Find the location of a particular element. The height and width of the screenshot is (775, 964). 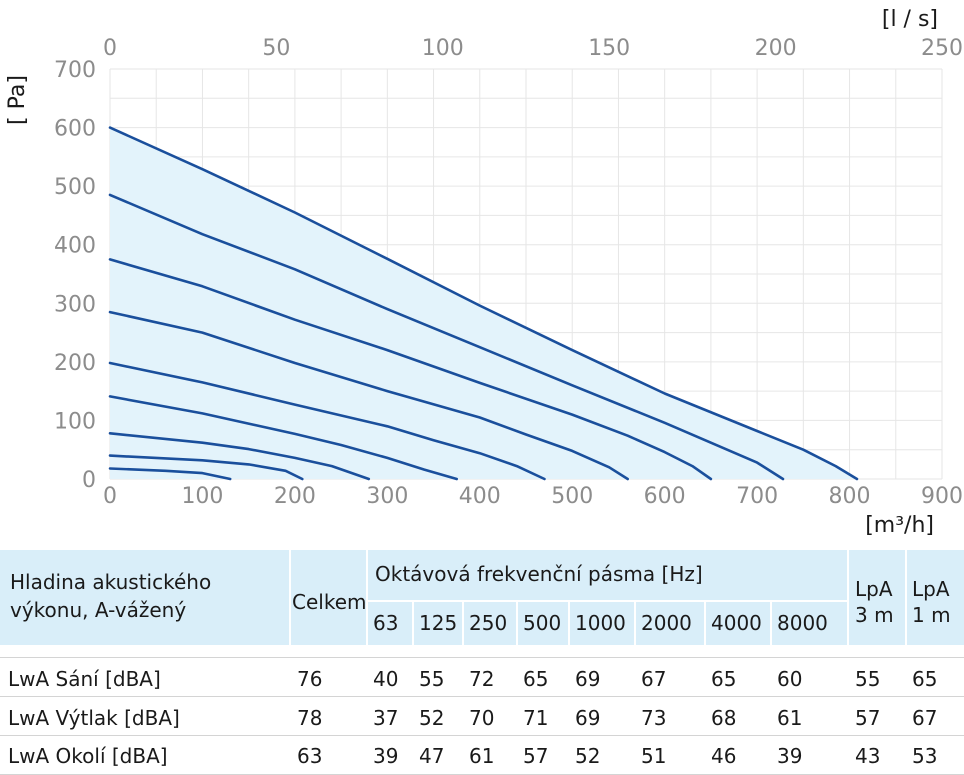

row-label: LwA Výtlak [dBA] is located at coordinates (94, 718).